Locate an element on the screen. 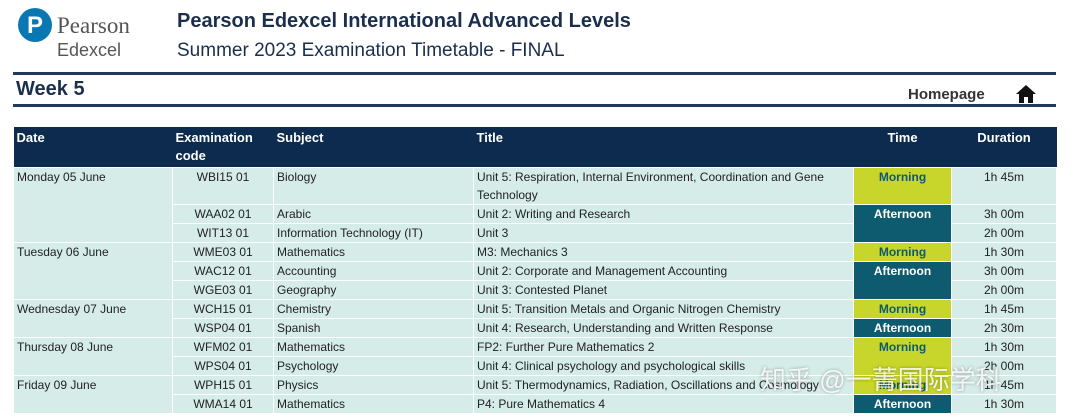 The width and height of the screenshot is (1080, 420). date-cell: Thursday 08 June is located at coordinates (93, 356).